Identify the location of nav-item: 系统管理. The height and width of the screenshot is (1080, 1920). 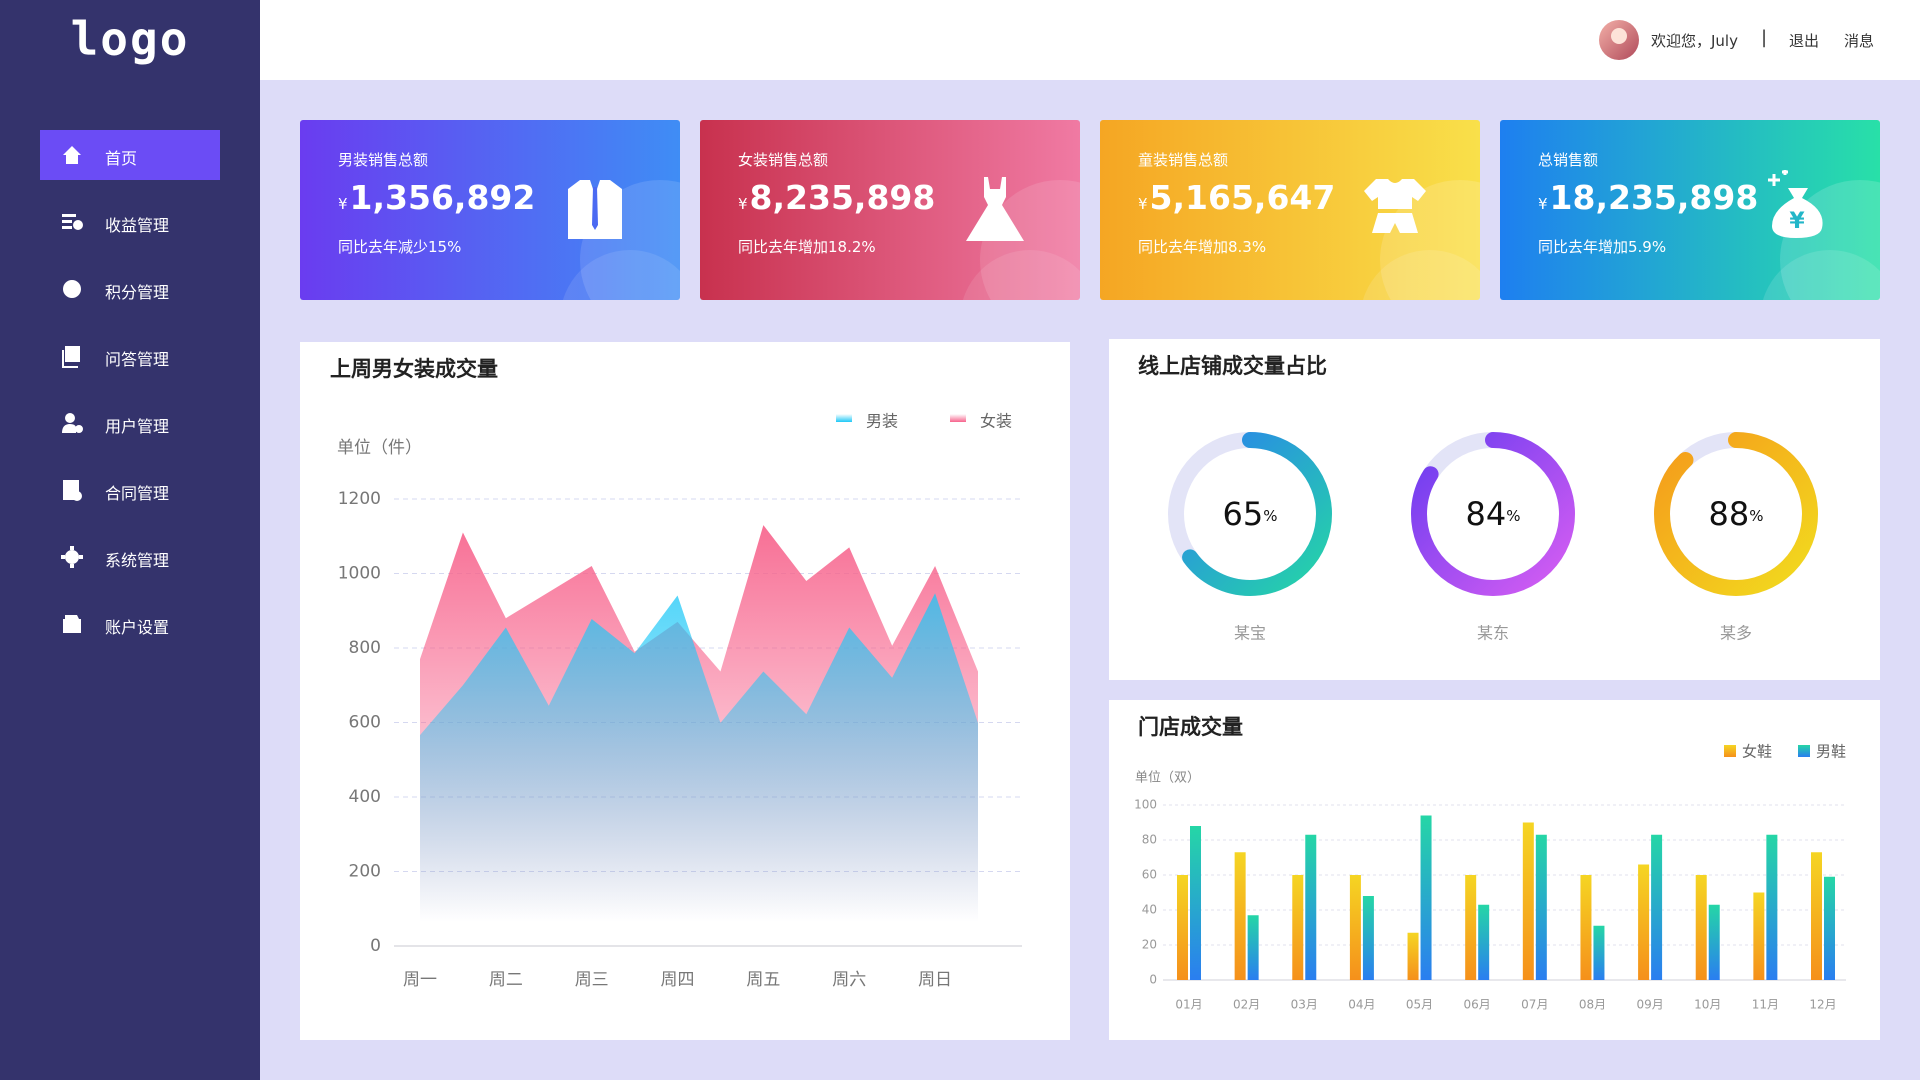
(130, 557).